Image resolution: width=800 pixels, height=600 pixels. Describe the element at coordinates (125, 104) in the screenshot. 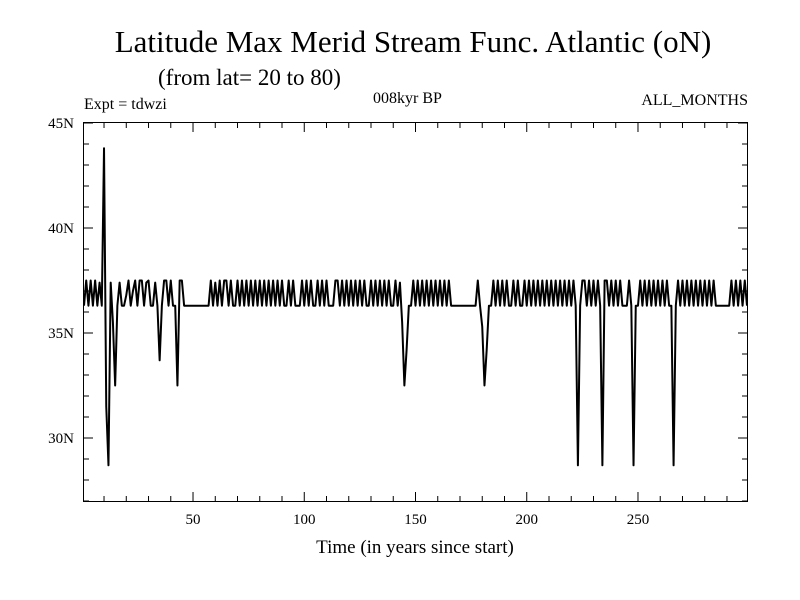

I see `experiment-label: Expt = tdwzi` at that location.